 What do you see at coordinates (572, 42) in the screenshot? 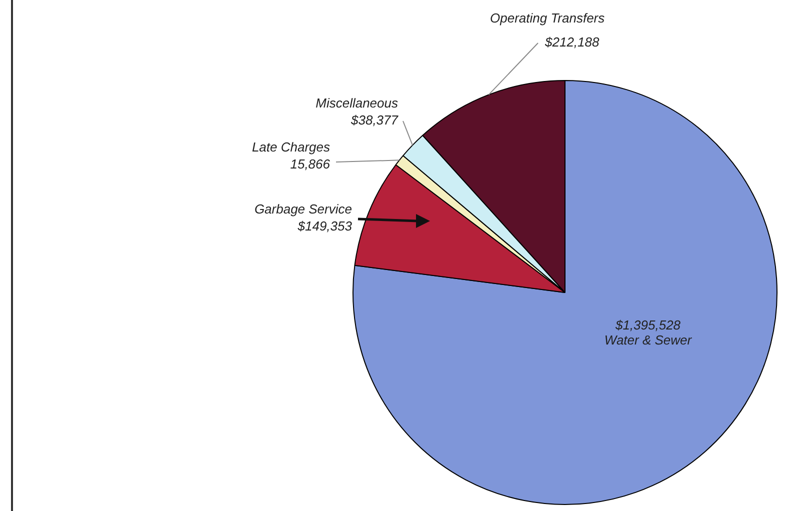
I see `data-label: $212,188` at bounding box center [572, 42].